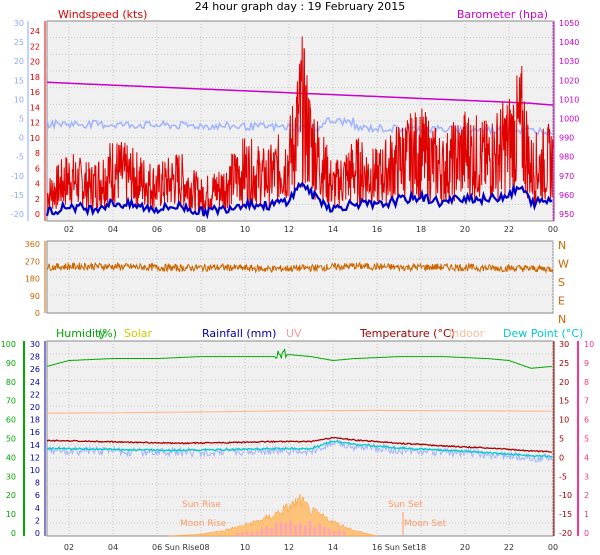  Describe the element at coordinates (586, 439) in the screenshot. I see `uv-tick-label: 5` at that location.